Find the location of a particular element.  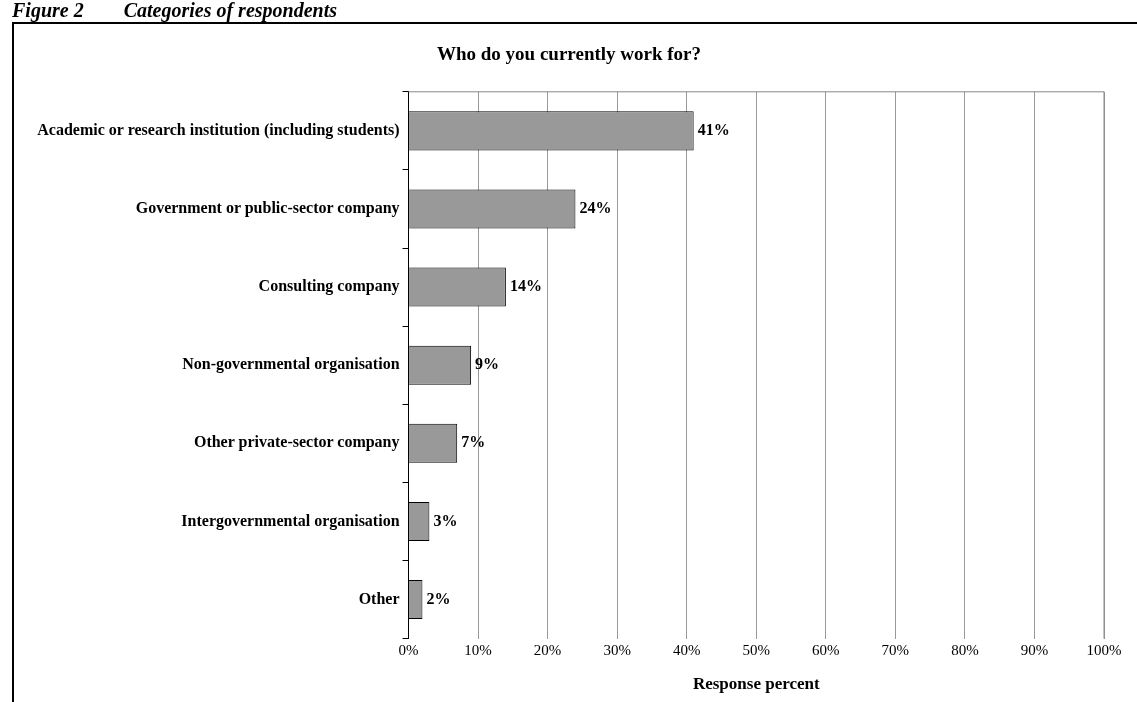

y-tick-label: Intergovernmental organisation is located at coordinates (290, 520).